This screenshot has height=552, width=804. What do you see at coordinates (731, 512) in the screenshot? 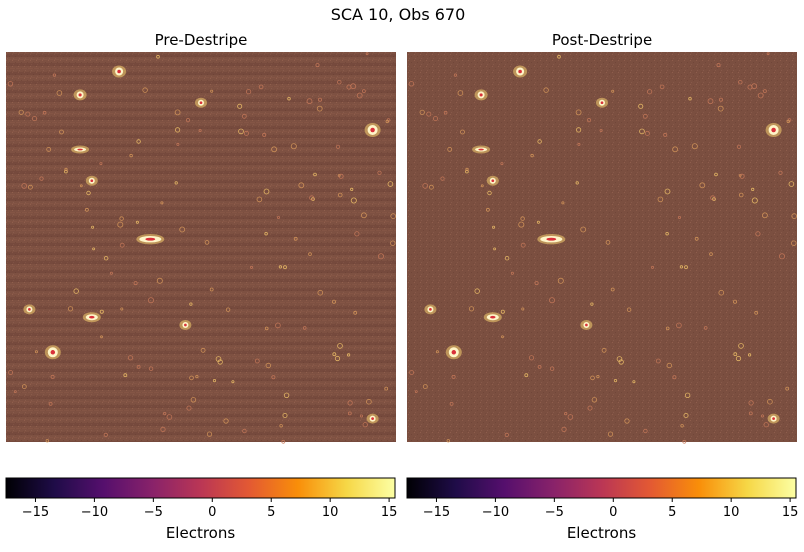
I see `colorbar-tick-label: 10` at bounding box center [731, 512].